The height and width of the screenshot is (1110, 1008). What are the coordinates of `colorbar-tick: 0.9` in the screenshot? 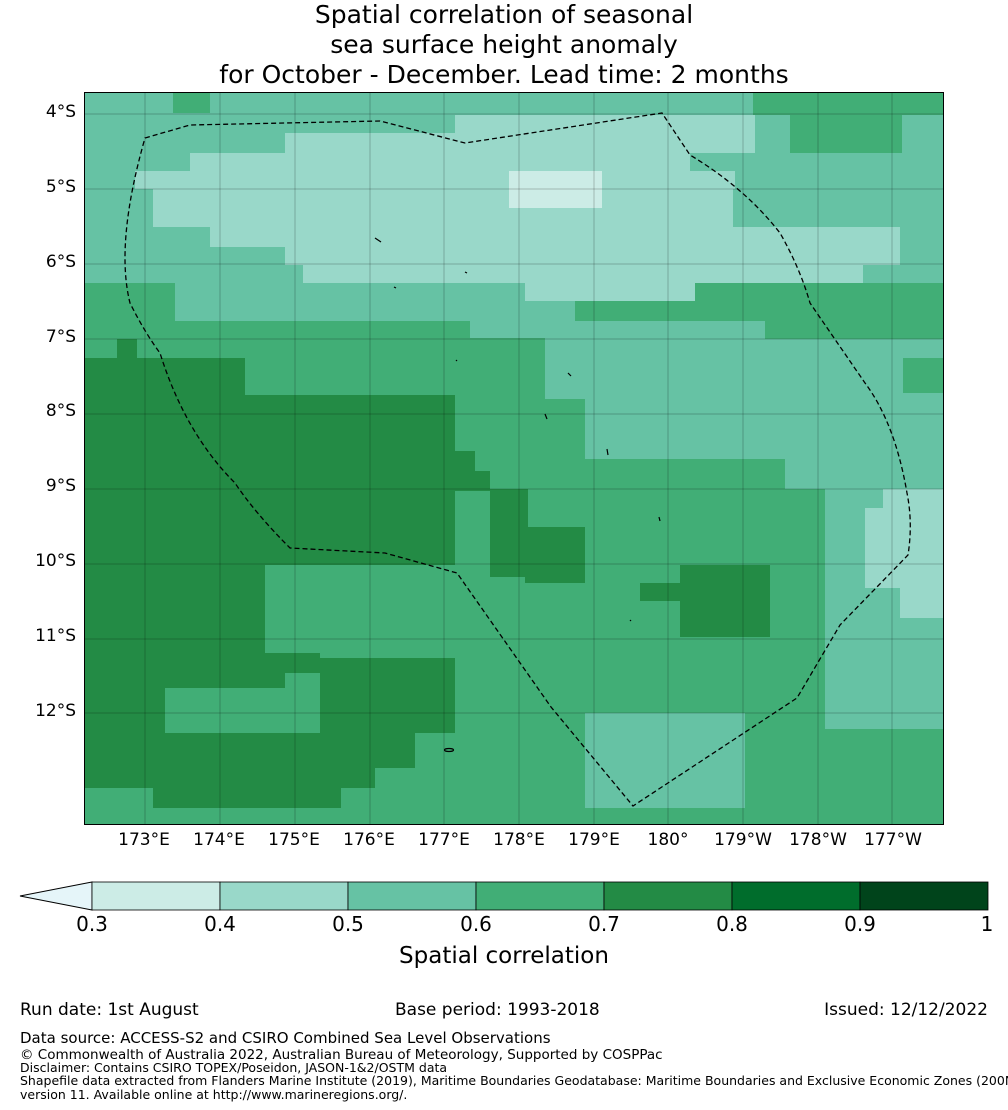 It's located at (860, 924).